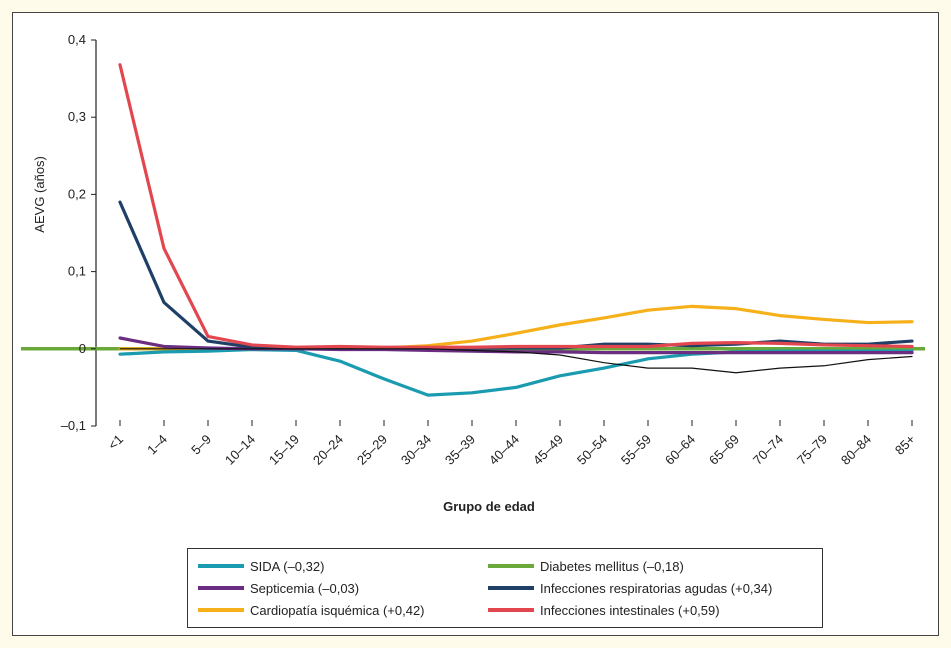  What do you see at coordinates (504, 450) in the screenshot?
I see `x-tick-label: 40–44` at bounding box center [504, 450].